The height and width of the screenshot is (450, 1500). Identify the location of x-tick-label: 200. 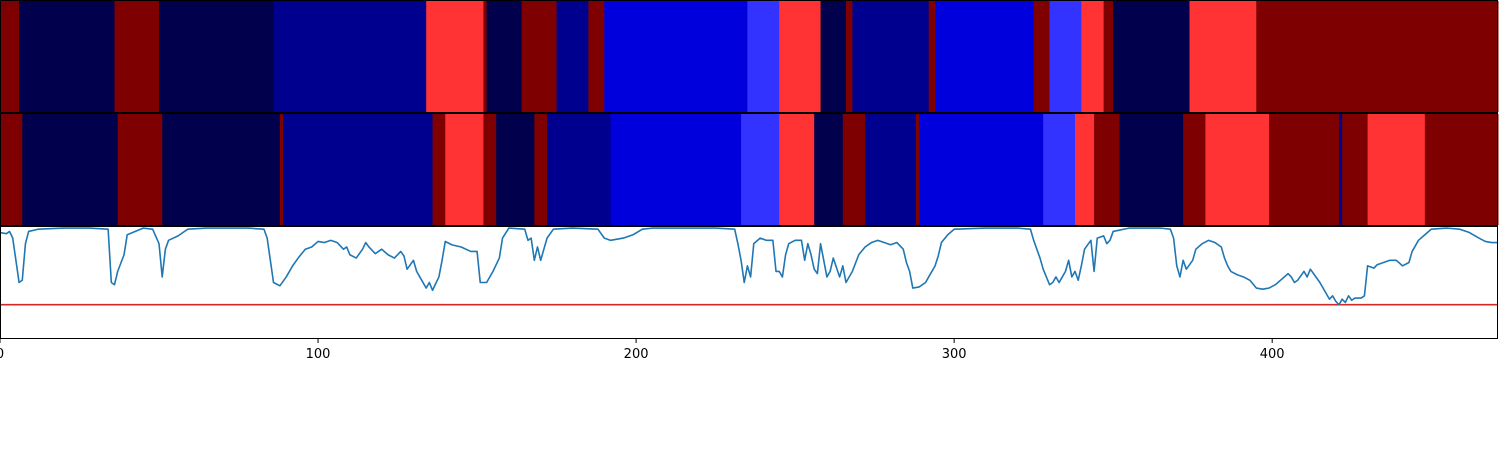
(636, 354).